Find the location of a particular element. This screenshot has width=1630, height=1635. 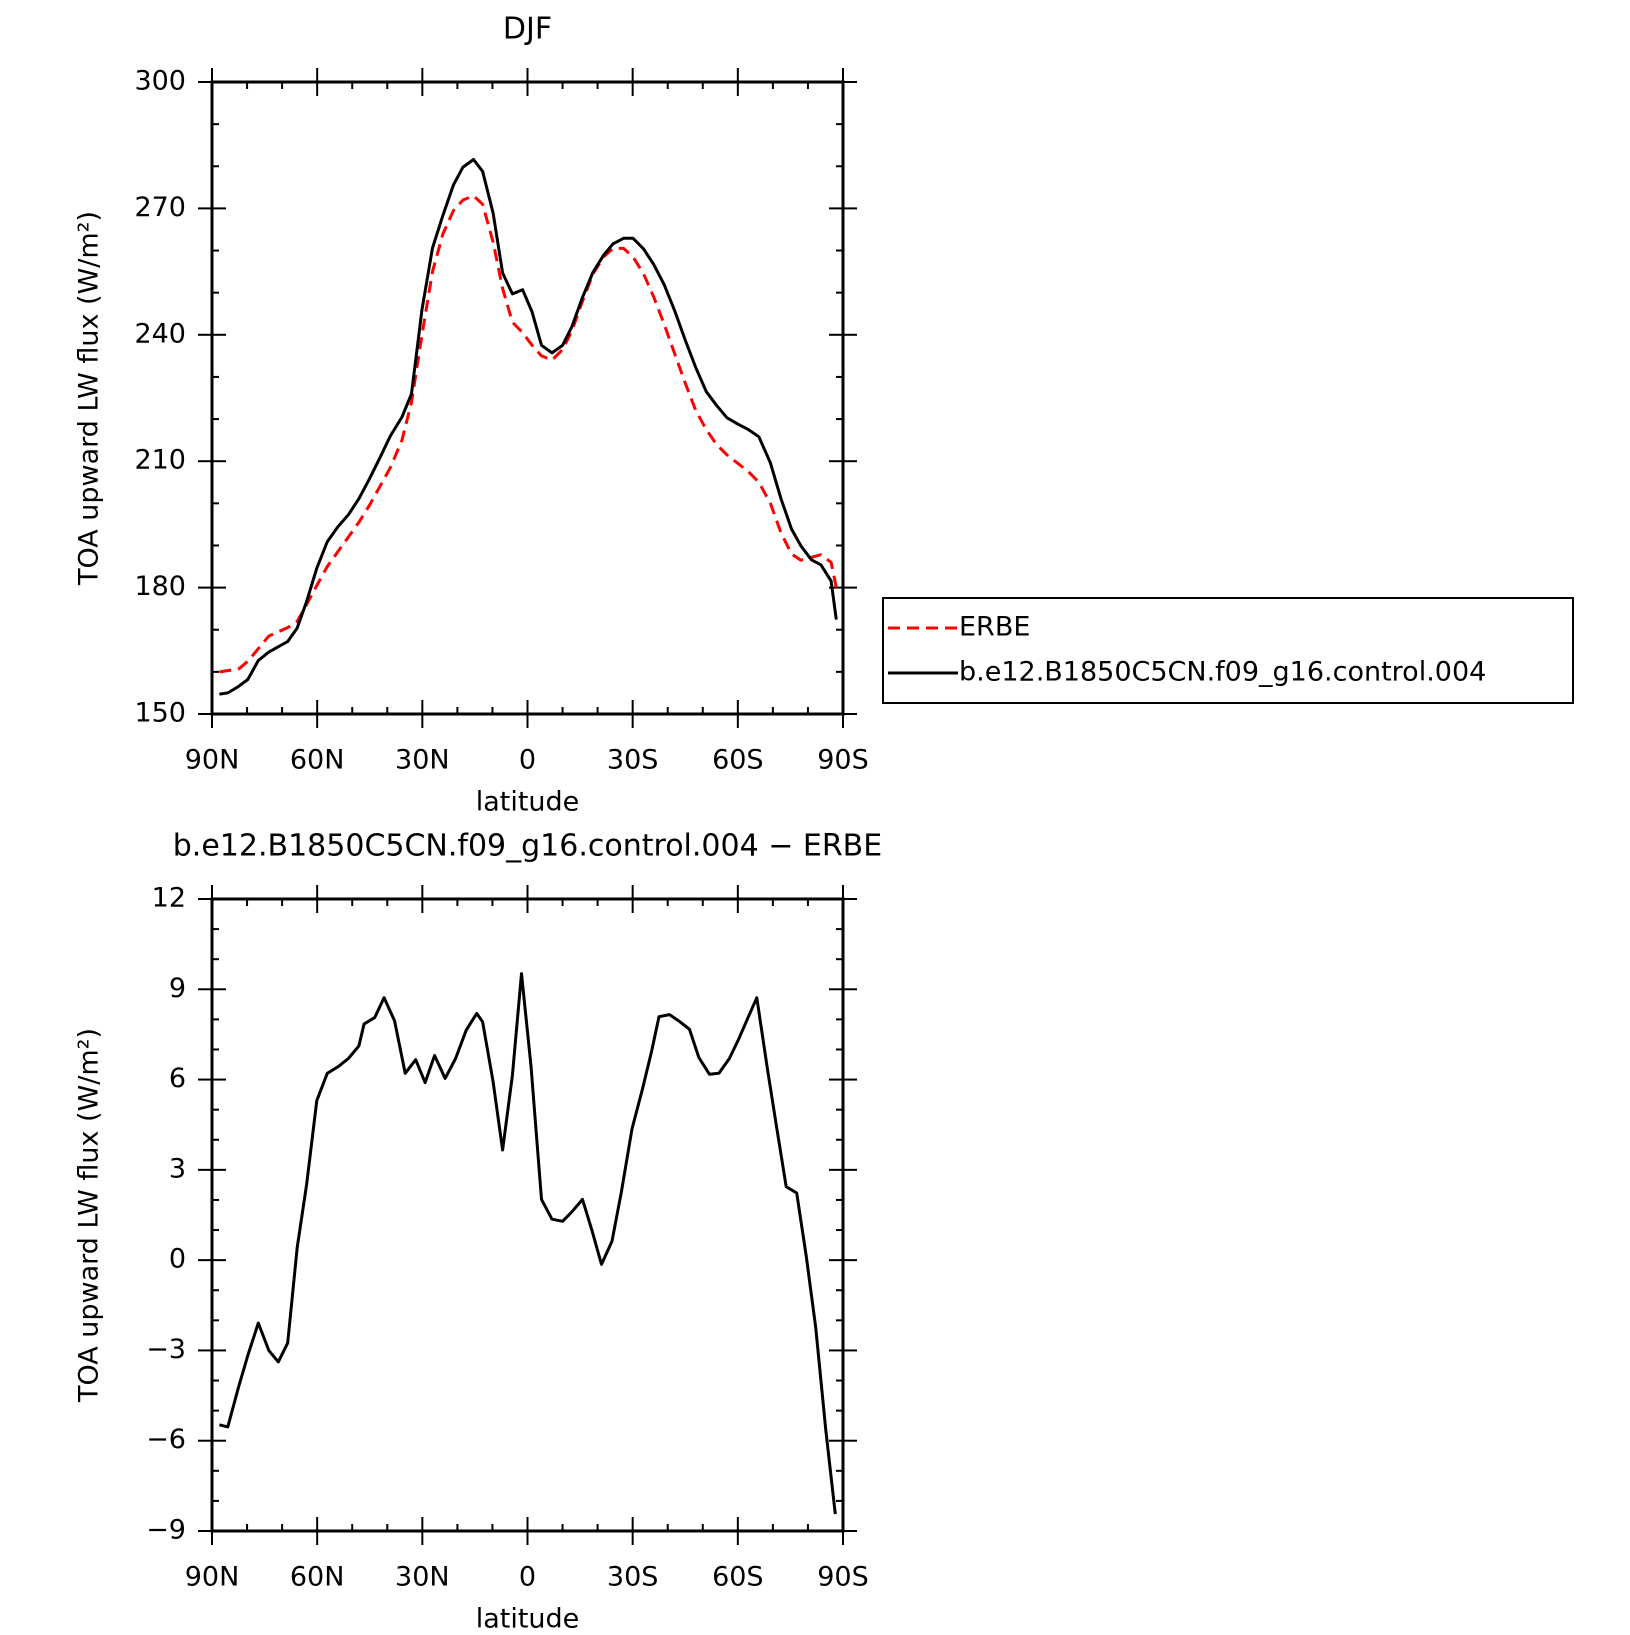

y-tick-label: 0 is located at coordinates (177, 1259).